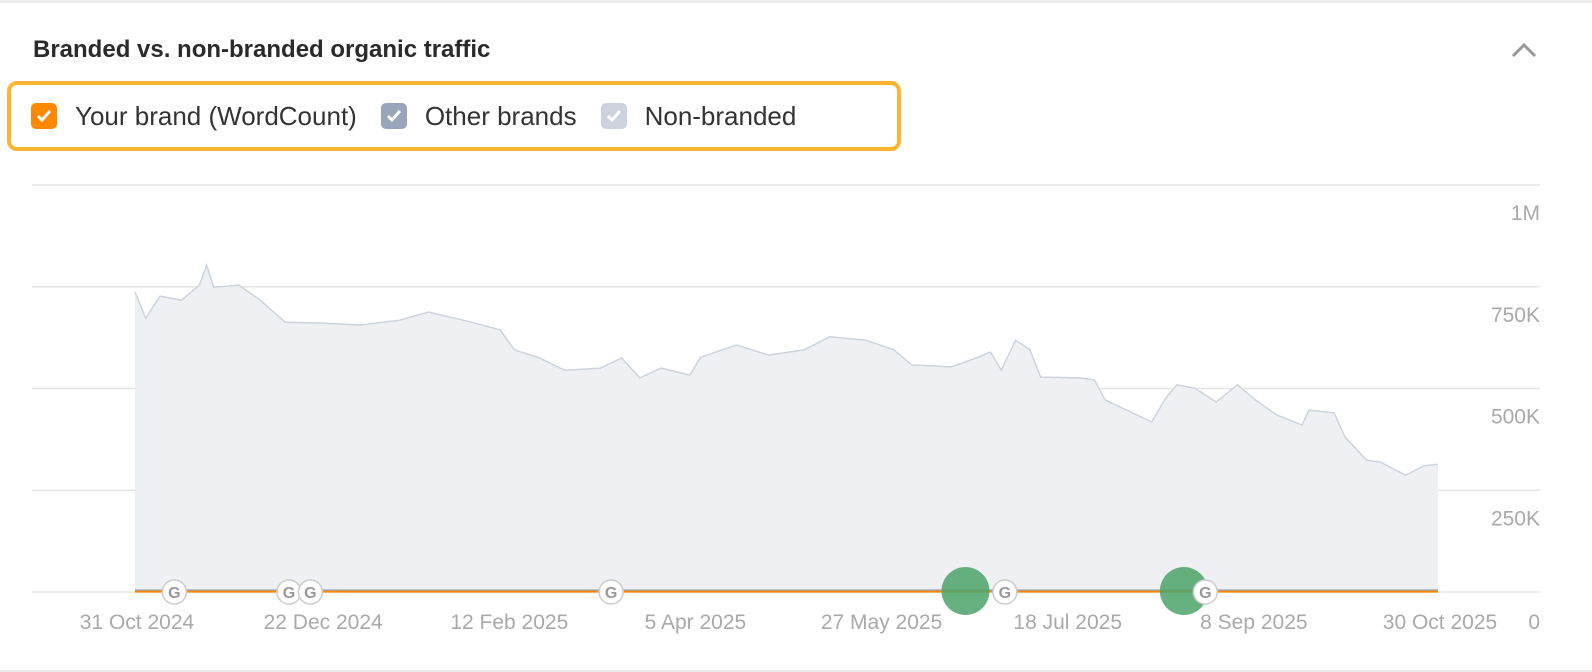 The image size is (1592, 672). What do you see at coordinates (1525, 213) in the screenshot?
I see `y-tick-label: 1M` at bounding box center [1525, 213].